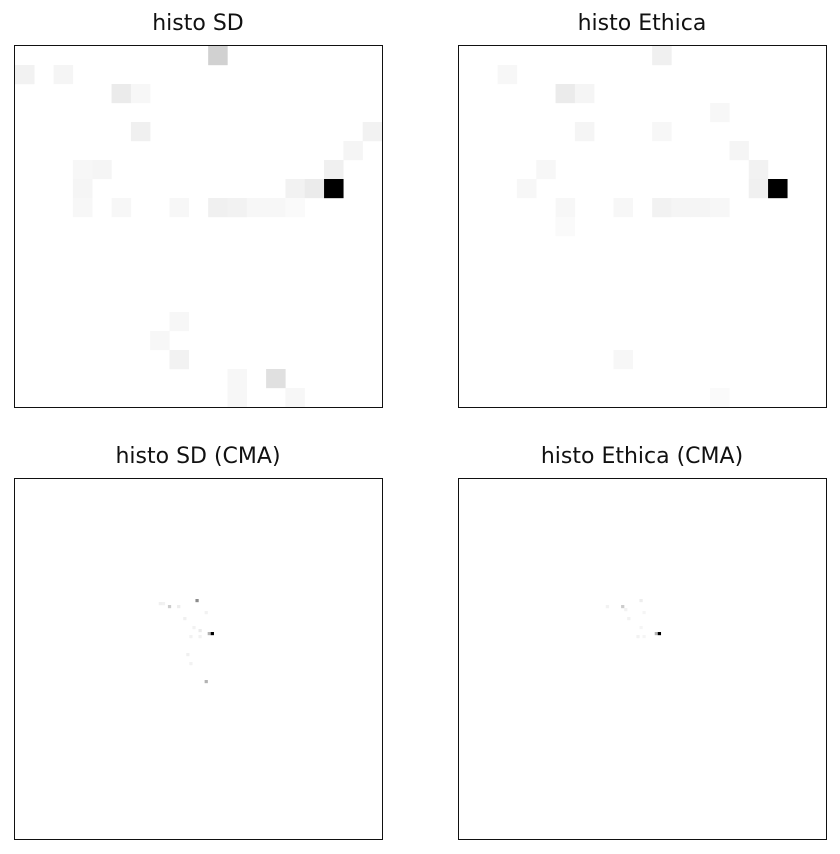 The width and height of the screenshot is (840, 854). Describe the element at coordinates (198, 23) in the screenshot. I see `chart-title-histo-sd: histo SD` at that location.